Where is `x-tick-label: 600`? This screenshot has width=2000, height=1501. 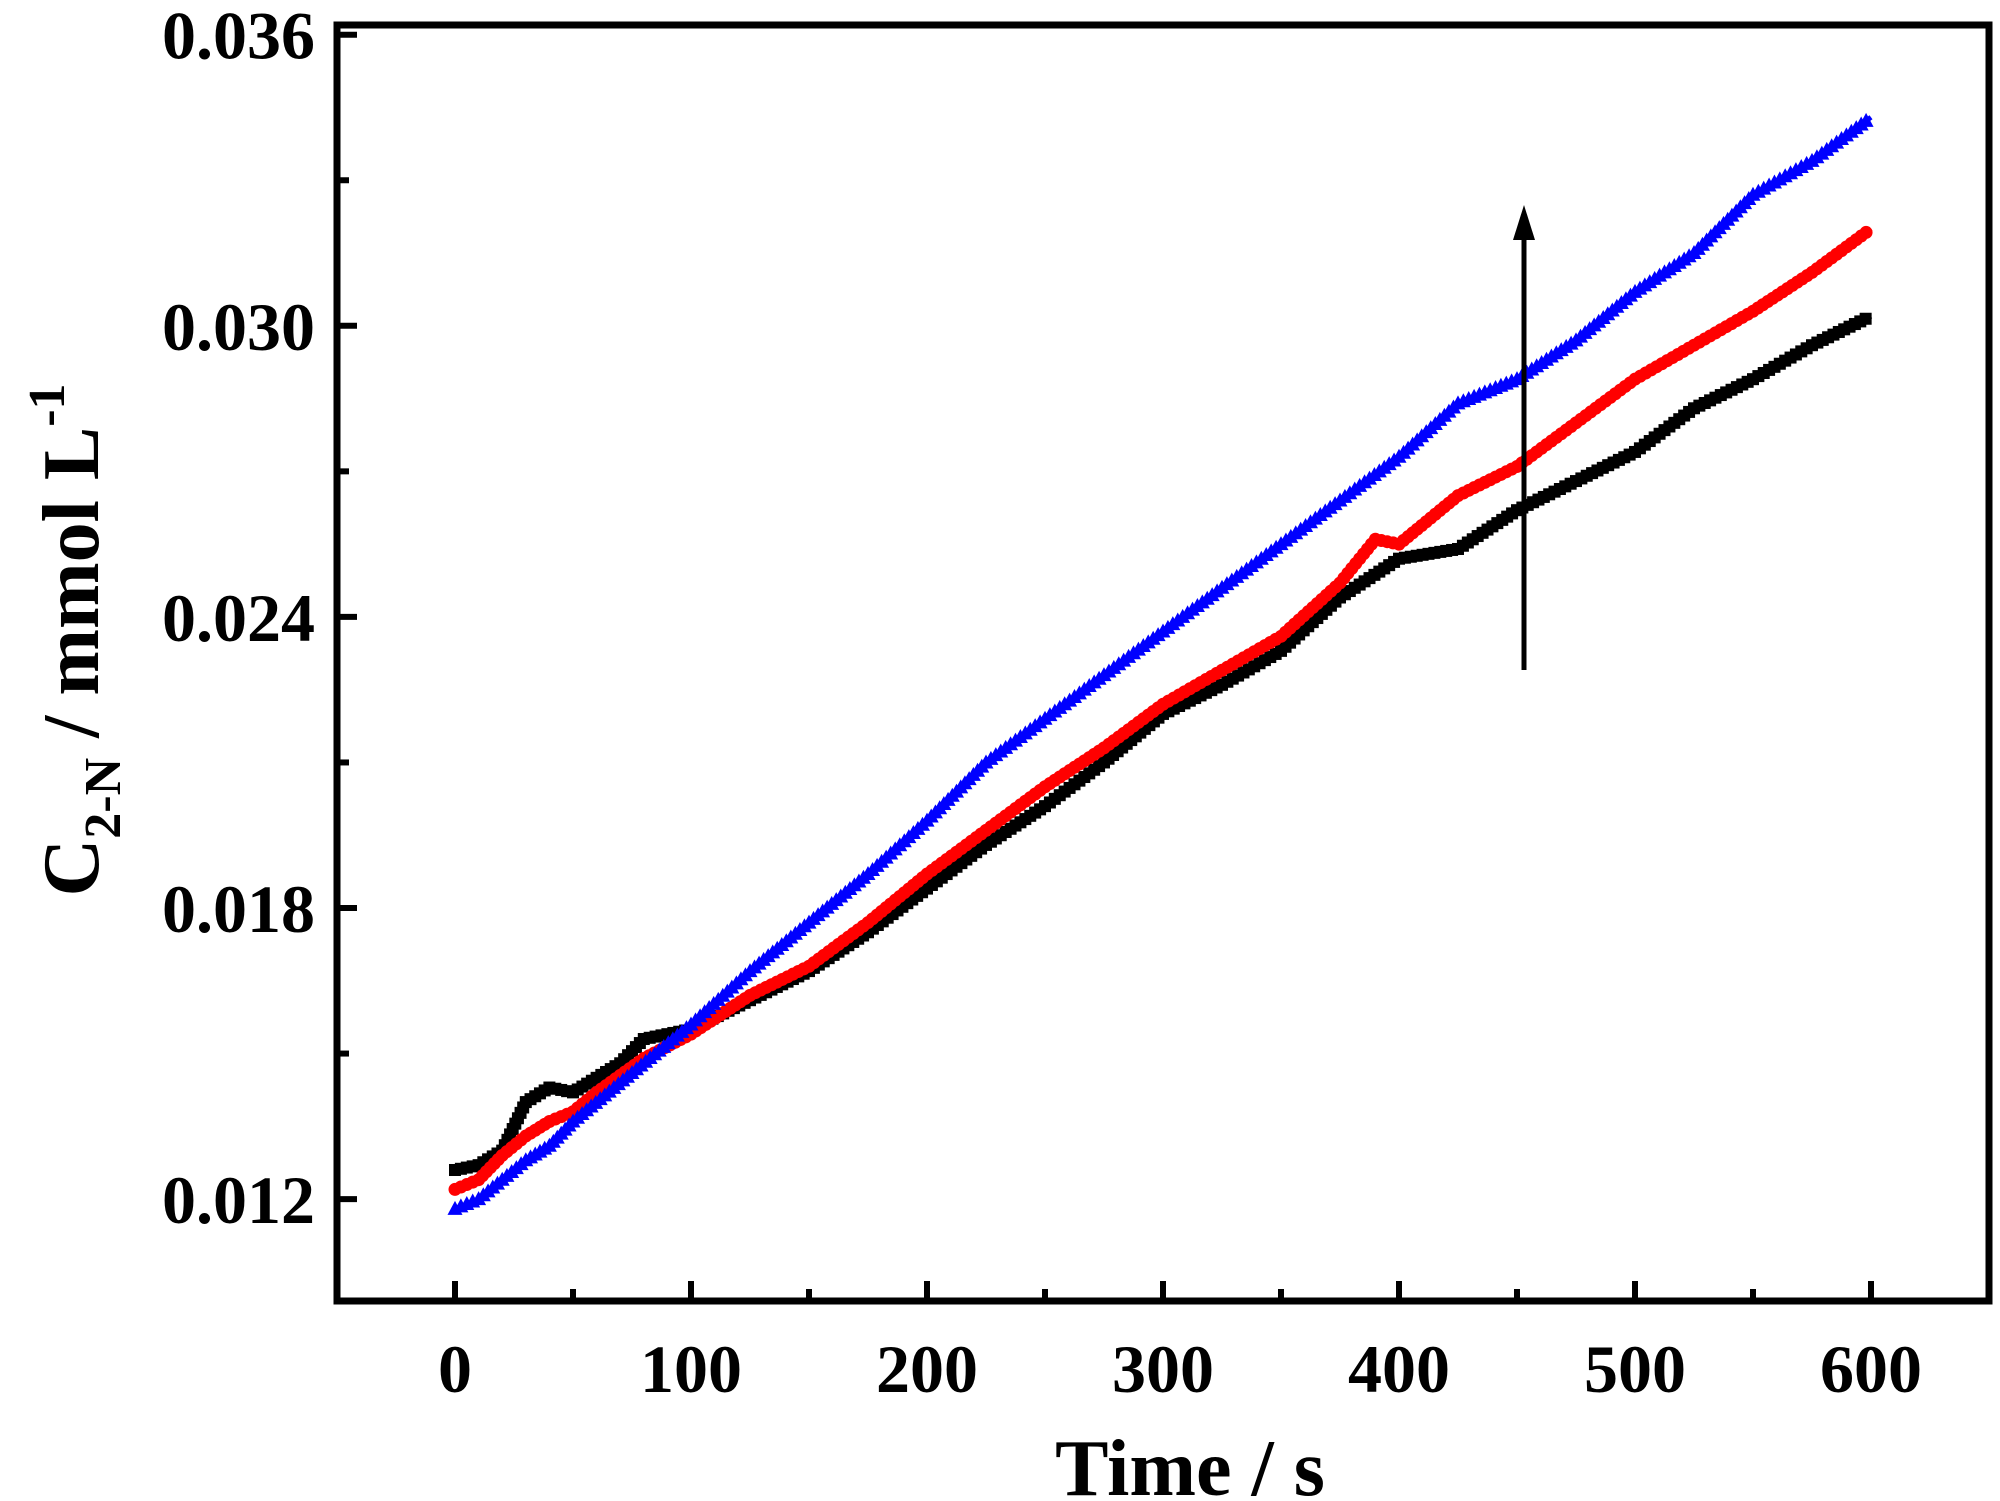
x-tick-label: 600 is located at coordinates (1871, 1369).